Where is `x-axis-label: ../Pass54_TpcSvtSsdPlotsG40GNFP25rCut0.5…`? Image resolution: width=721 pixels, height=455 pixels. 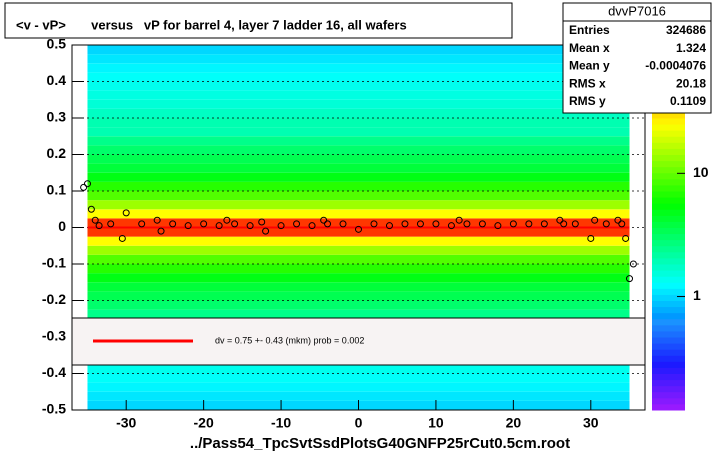
x-axis-label: ../Pass54_TpcSvtSsdPlotsG40GNFP25rCut0.5… is located at coordinates (380, 443).